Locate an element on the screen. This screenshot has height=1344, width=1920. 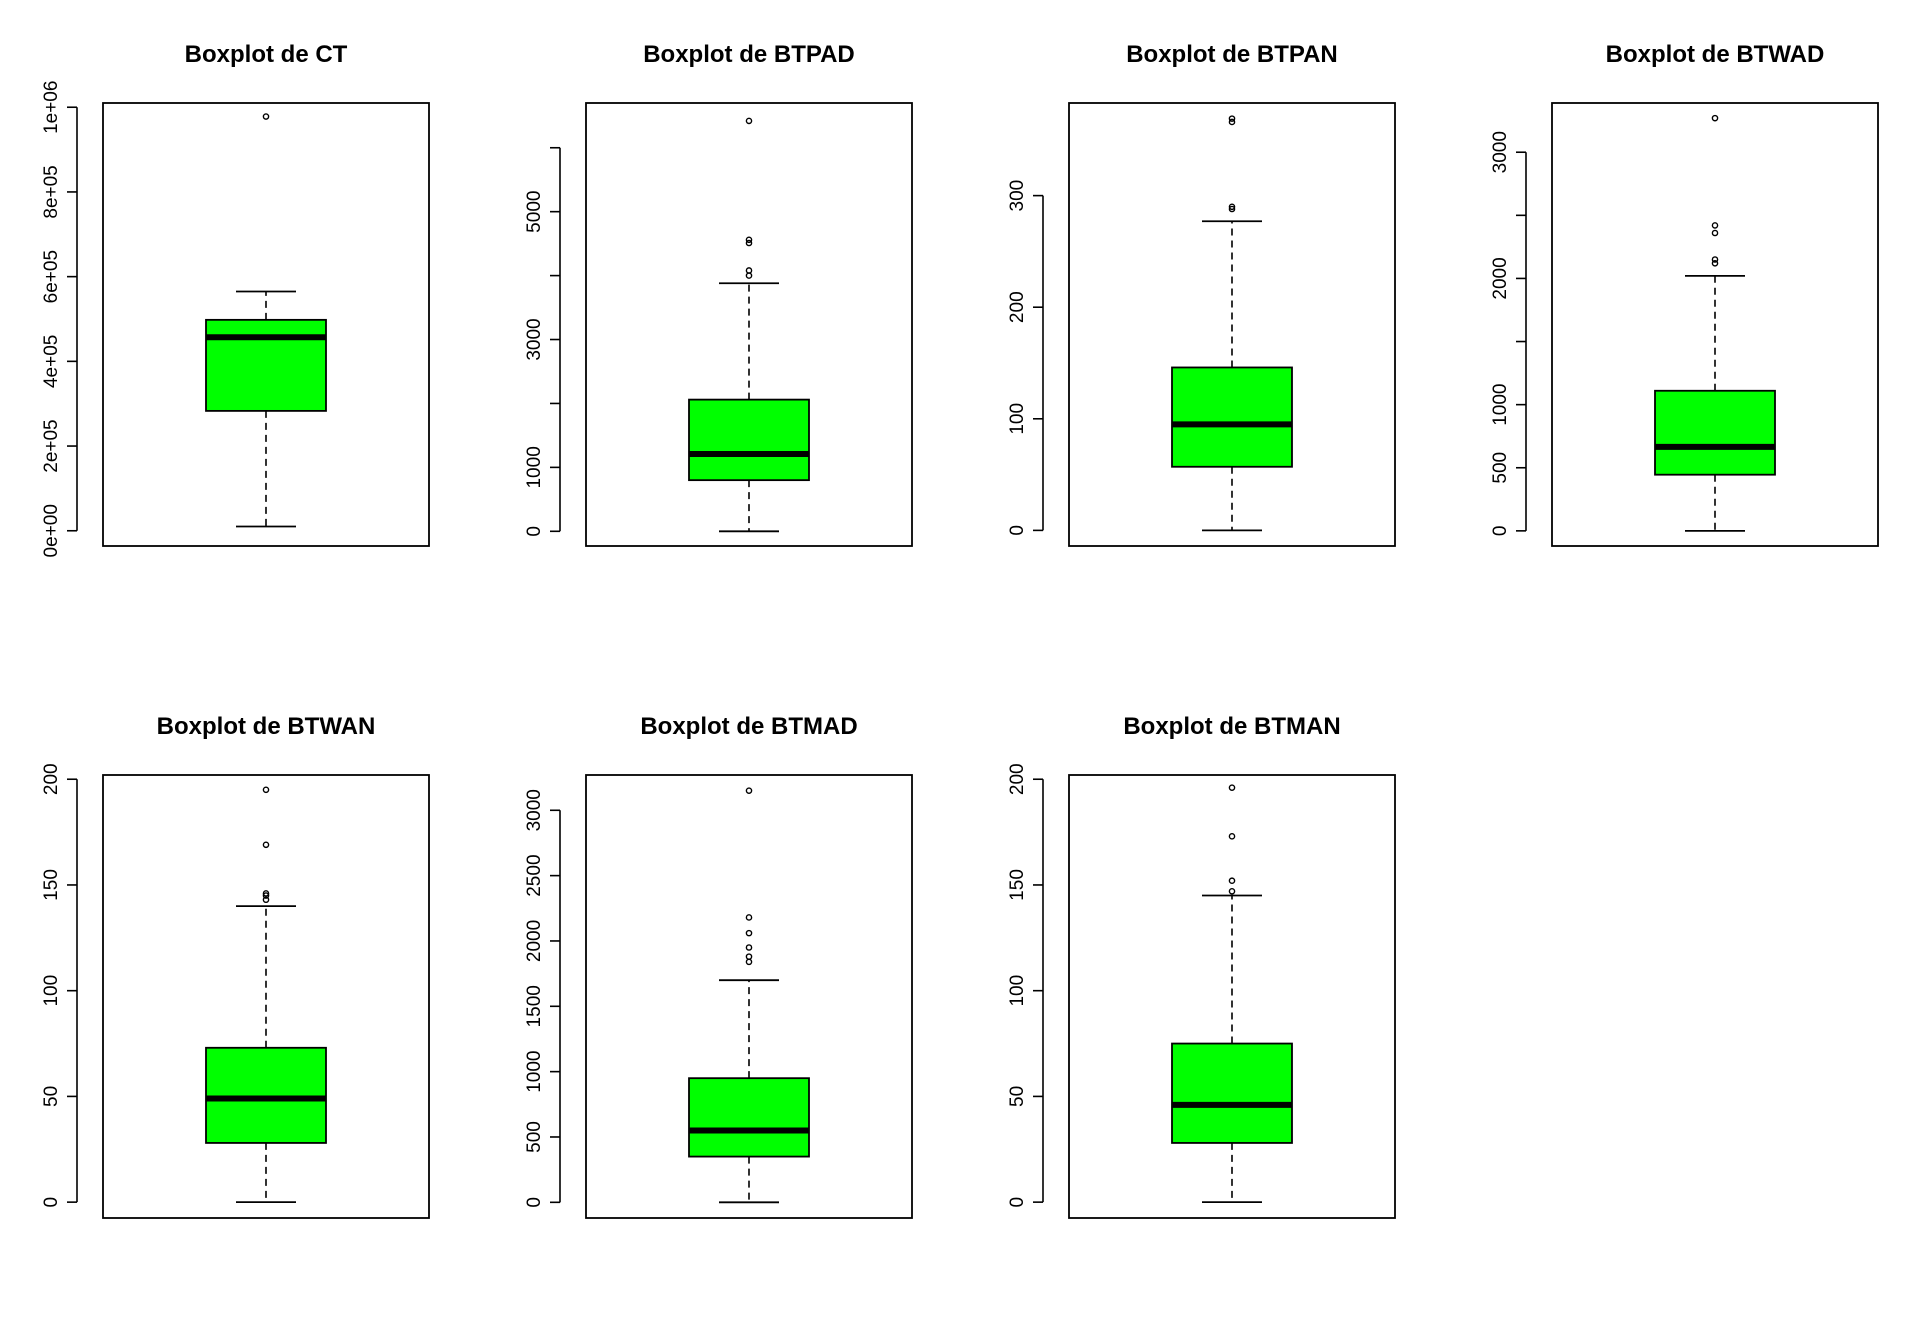
chart-panel: Boxplot de BTPAN 0 100 200 300 is located at coordinates (1201, 294).